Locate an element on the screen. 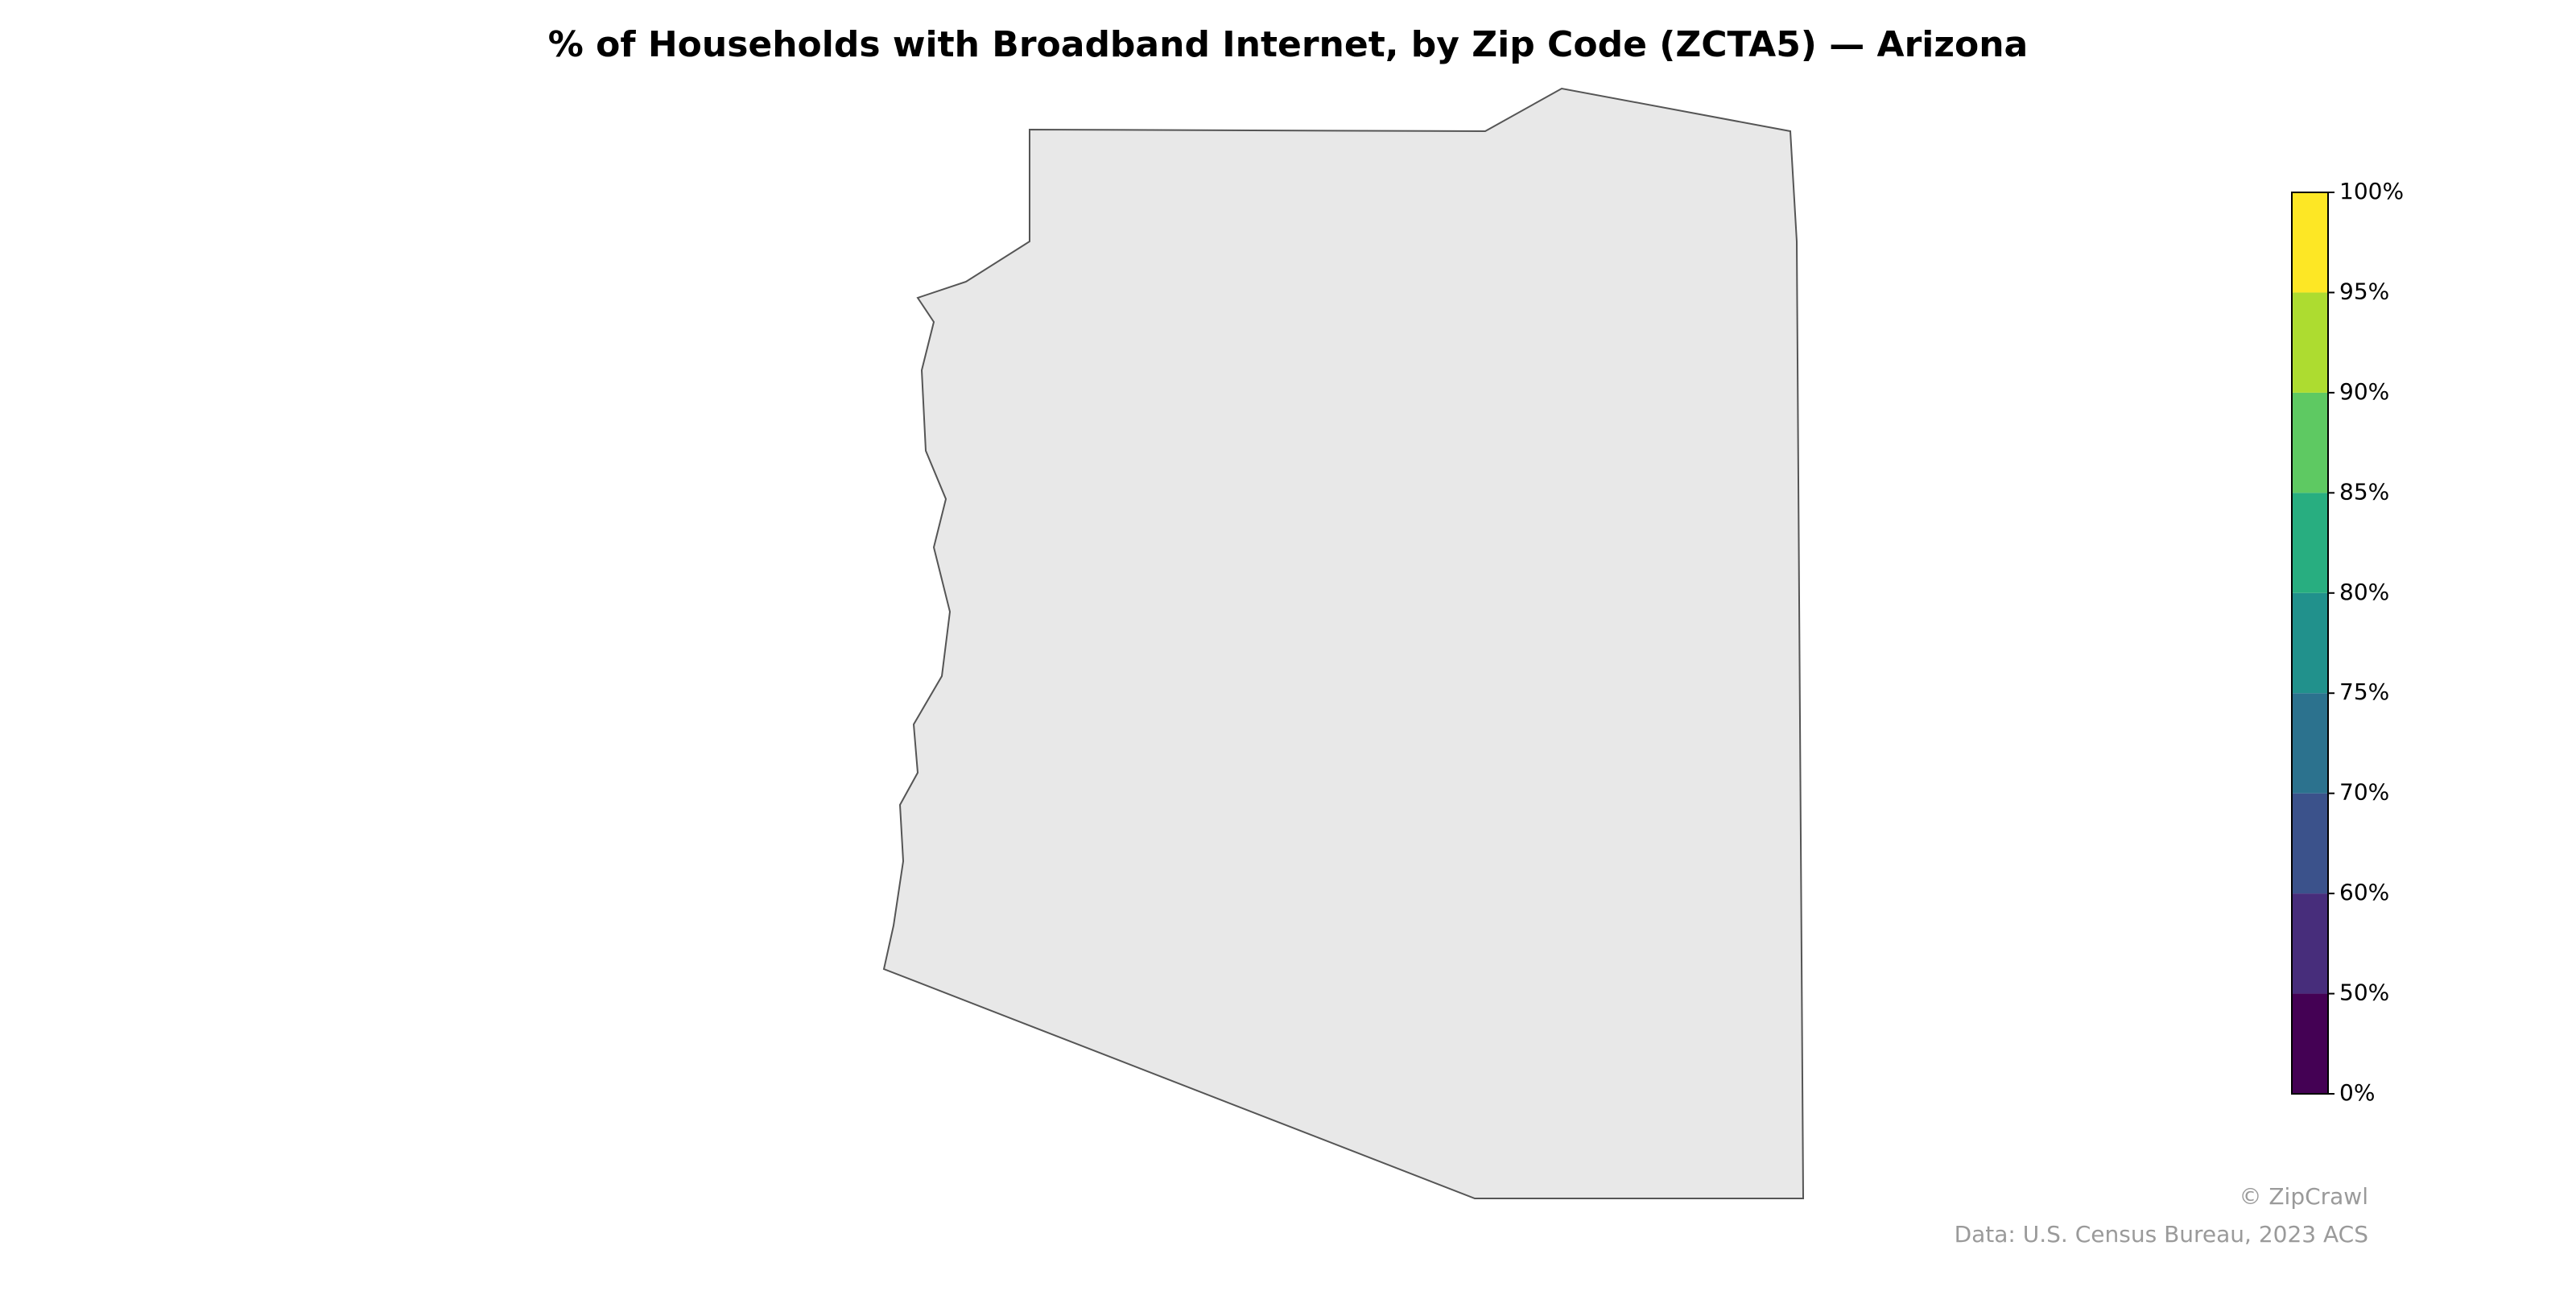 This screenshot has width=2576, height=1291. colorbar-tick-label: 85% is located at coordinates (2364, 491).